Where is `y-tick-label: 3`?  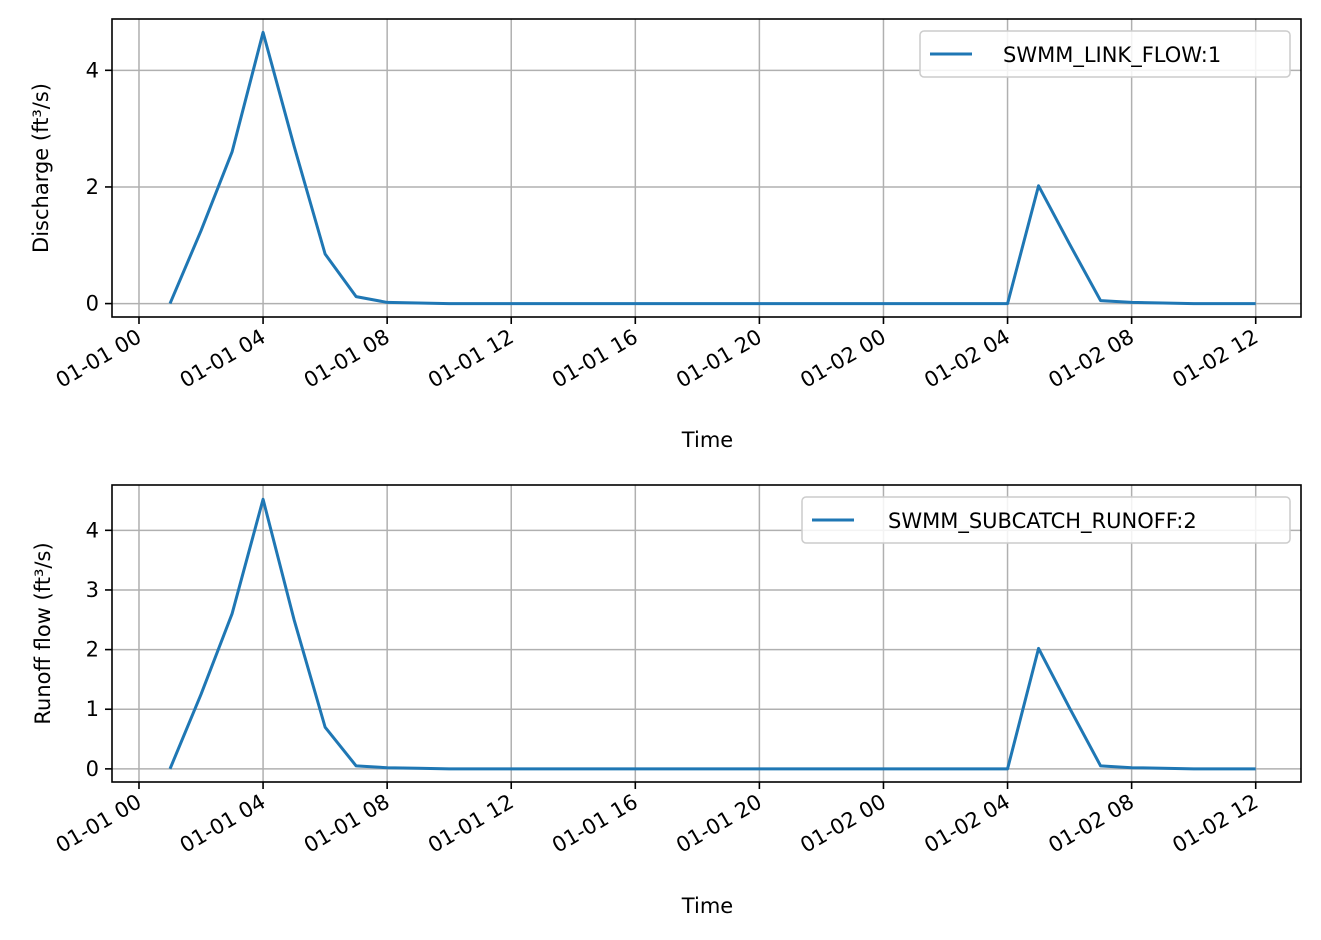 y-tick-label: 3 is located at coordinates (92, 590).